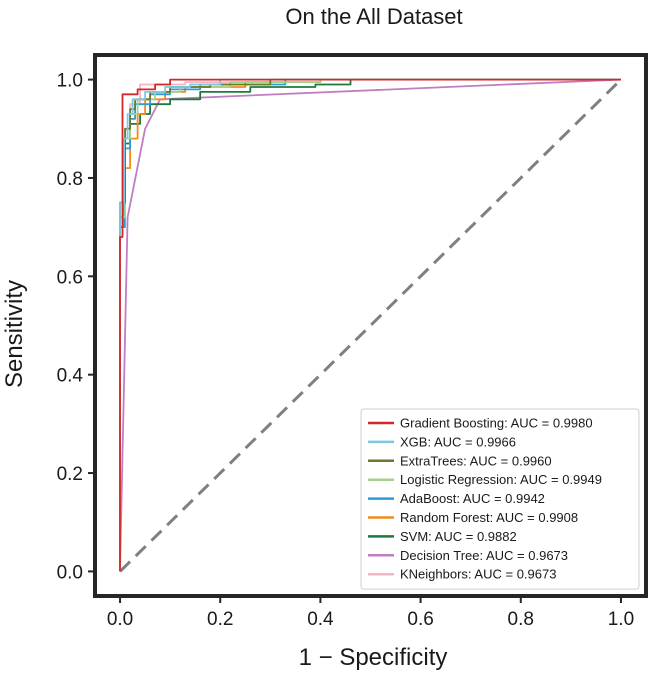  I want to click on chart-title: On the All Dataset, so click(373, 16).